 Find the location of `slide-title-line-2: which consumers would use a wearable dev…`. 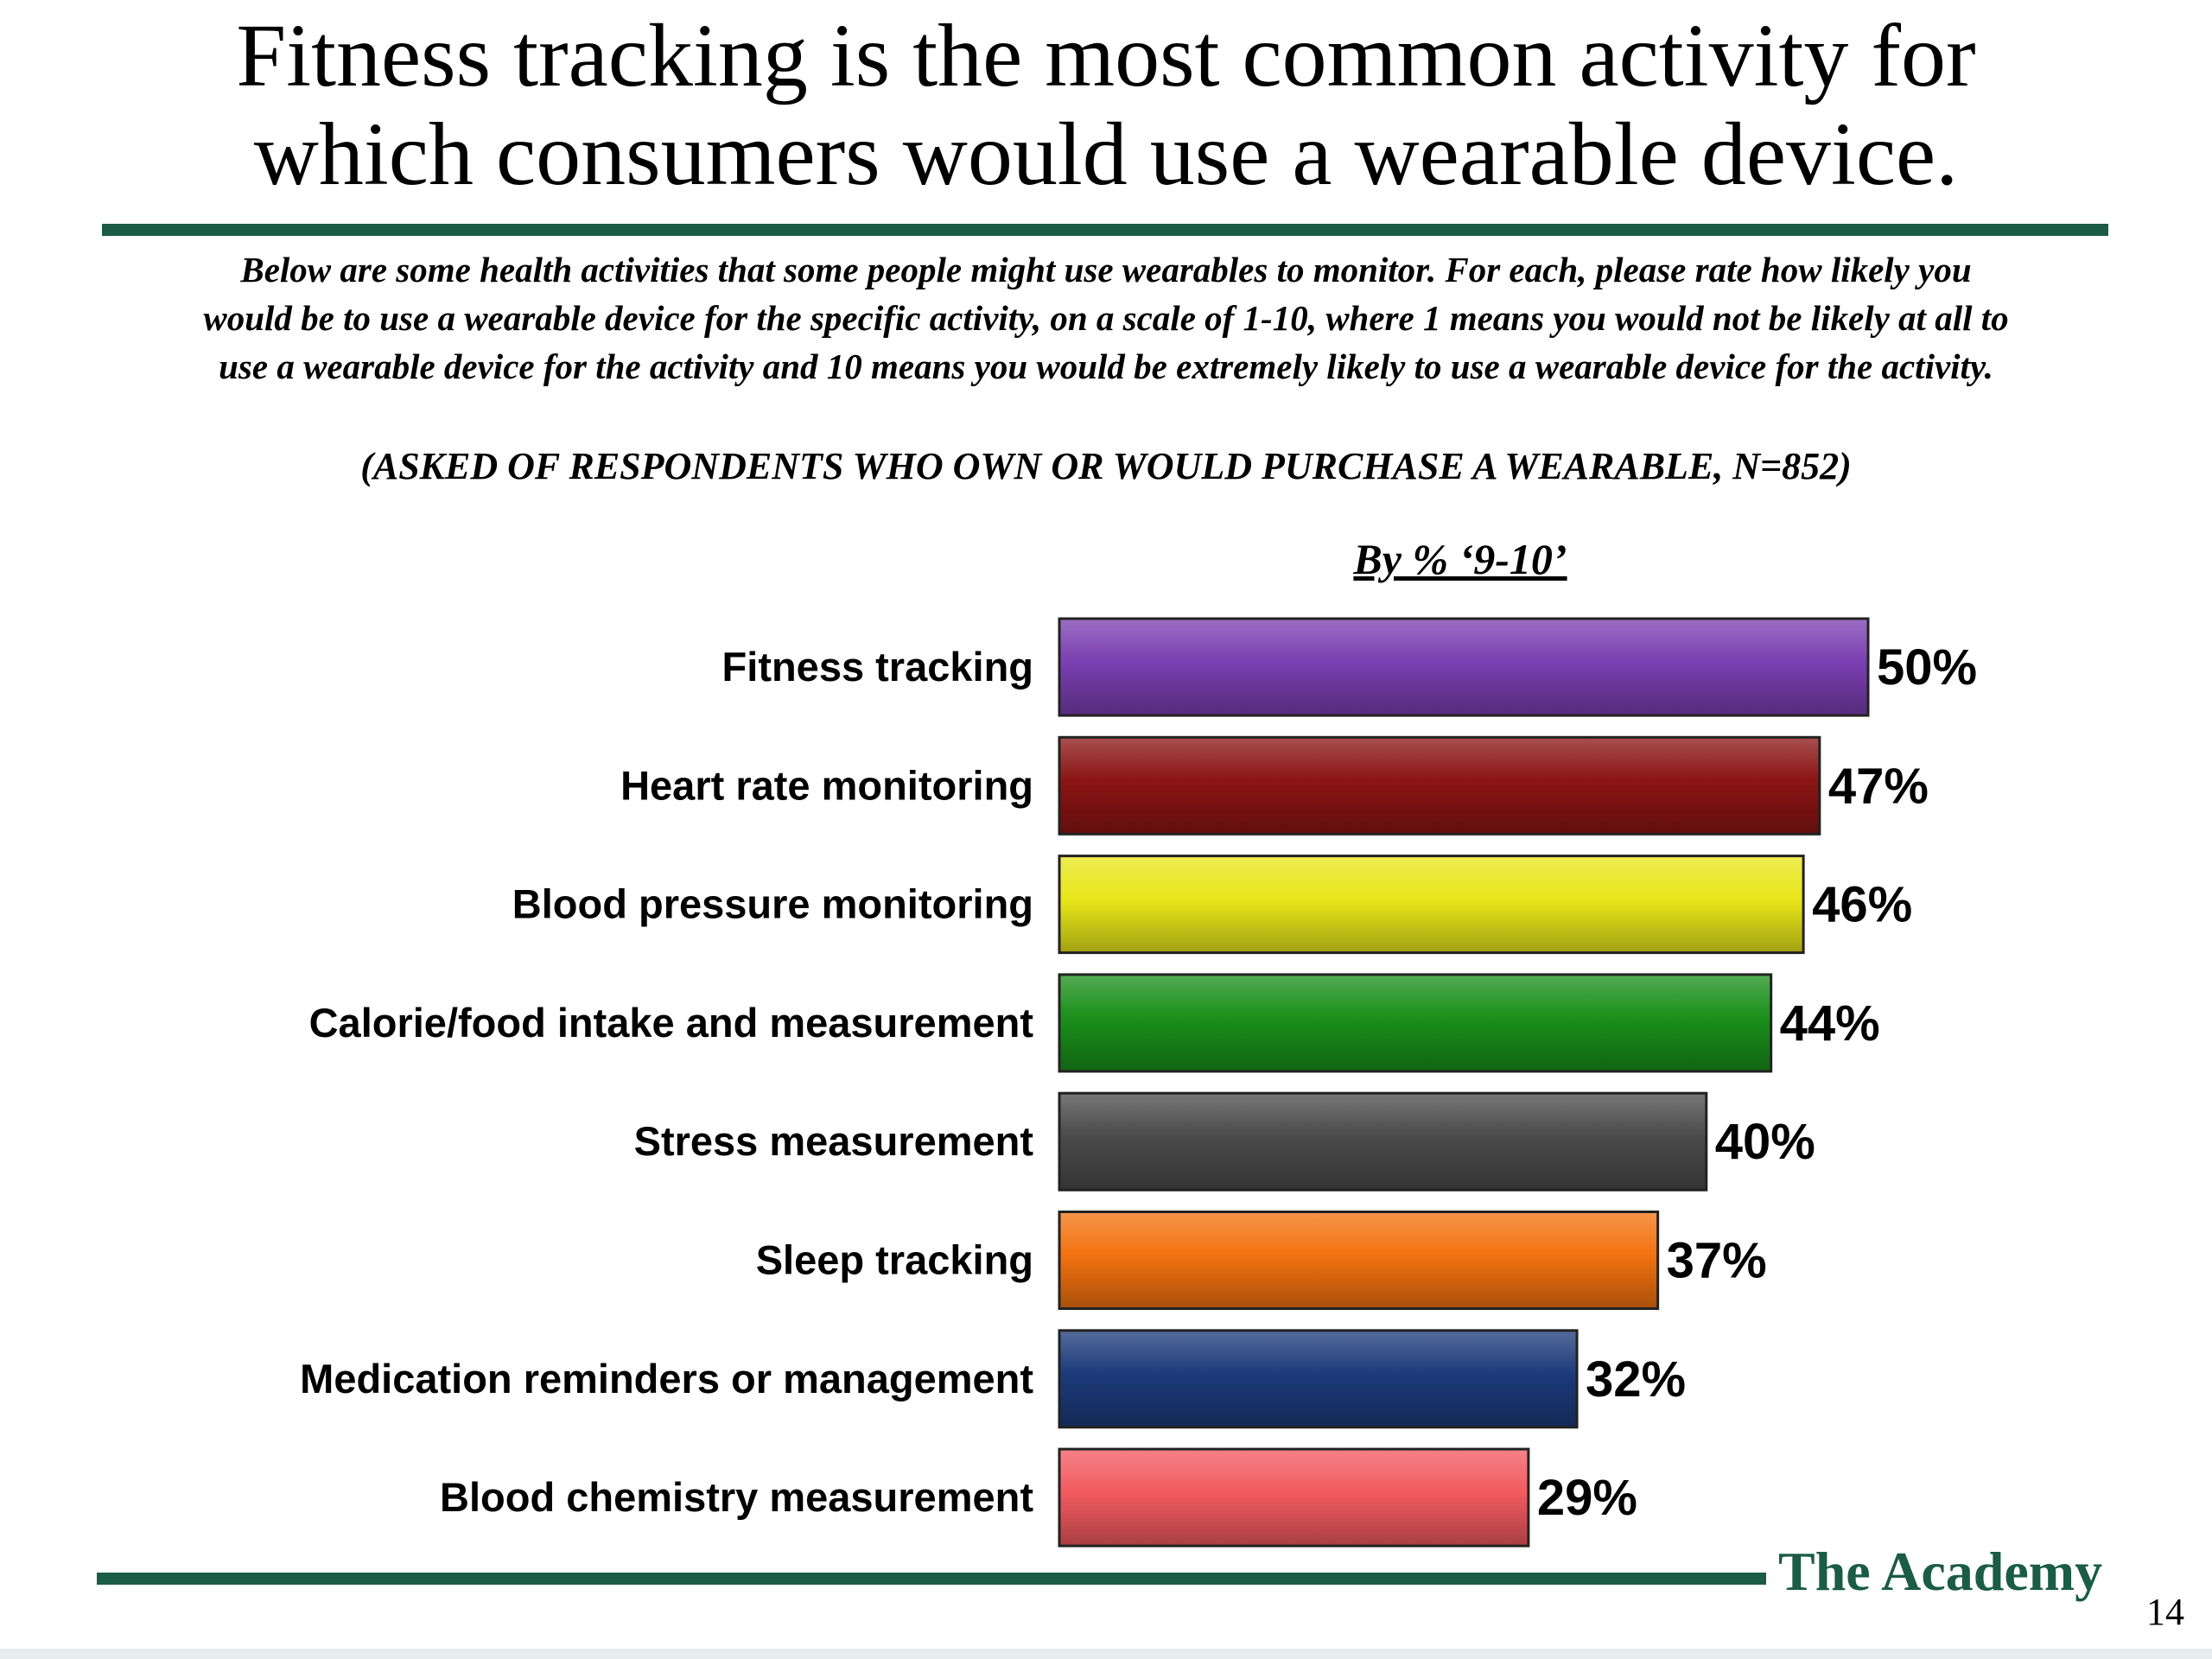

slide-title-line-2: which consumers would use a wearable dev… is located at coordinates (1106, 154).